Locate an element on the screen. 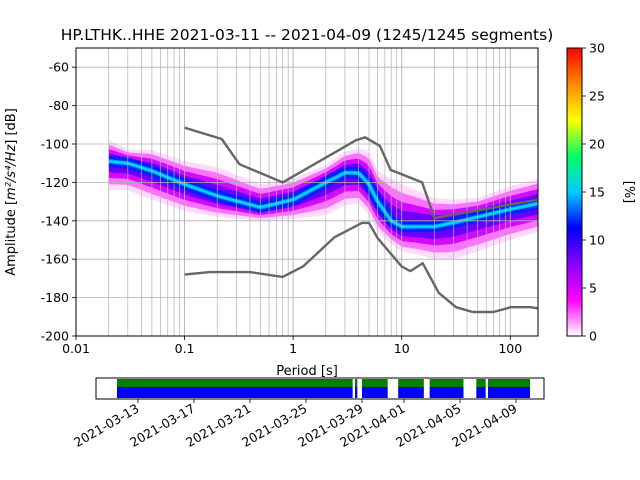  colorbar-tick-label: 5 is located at coordinates (593, 288).